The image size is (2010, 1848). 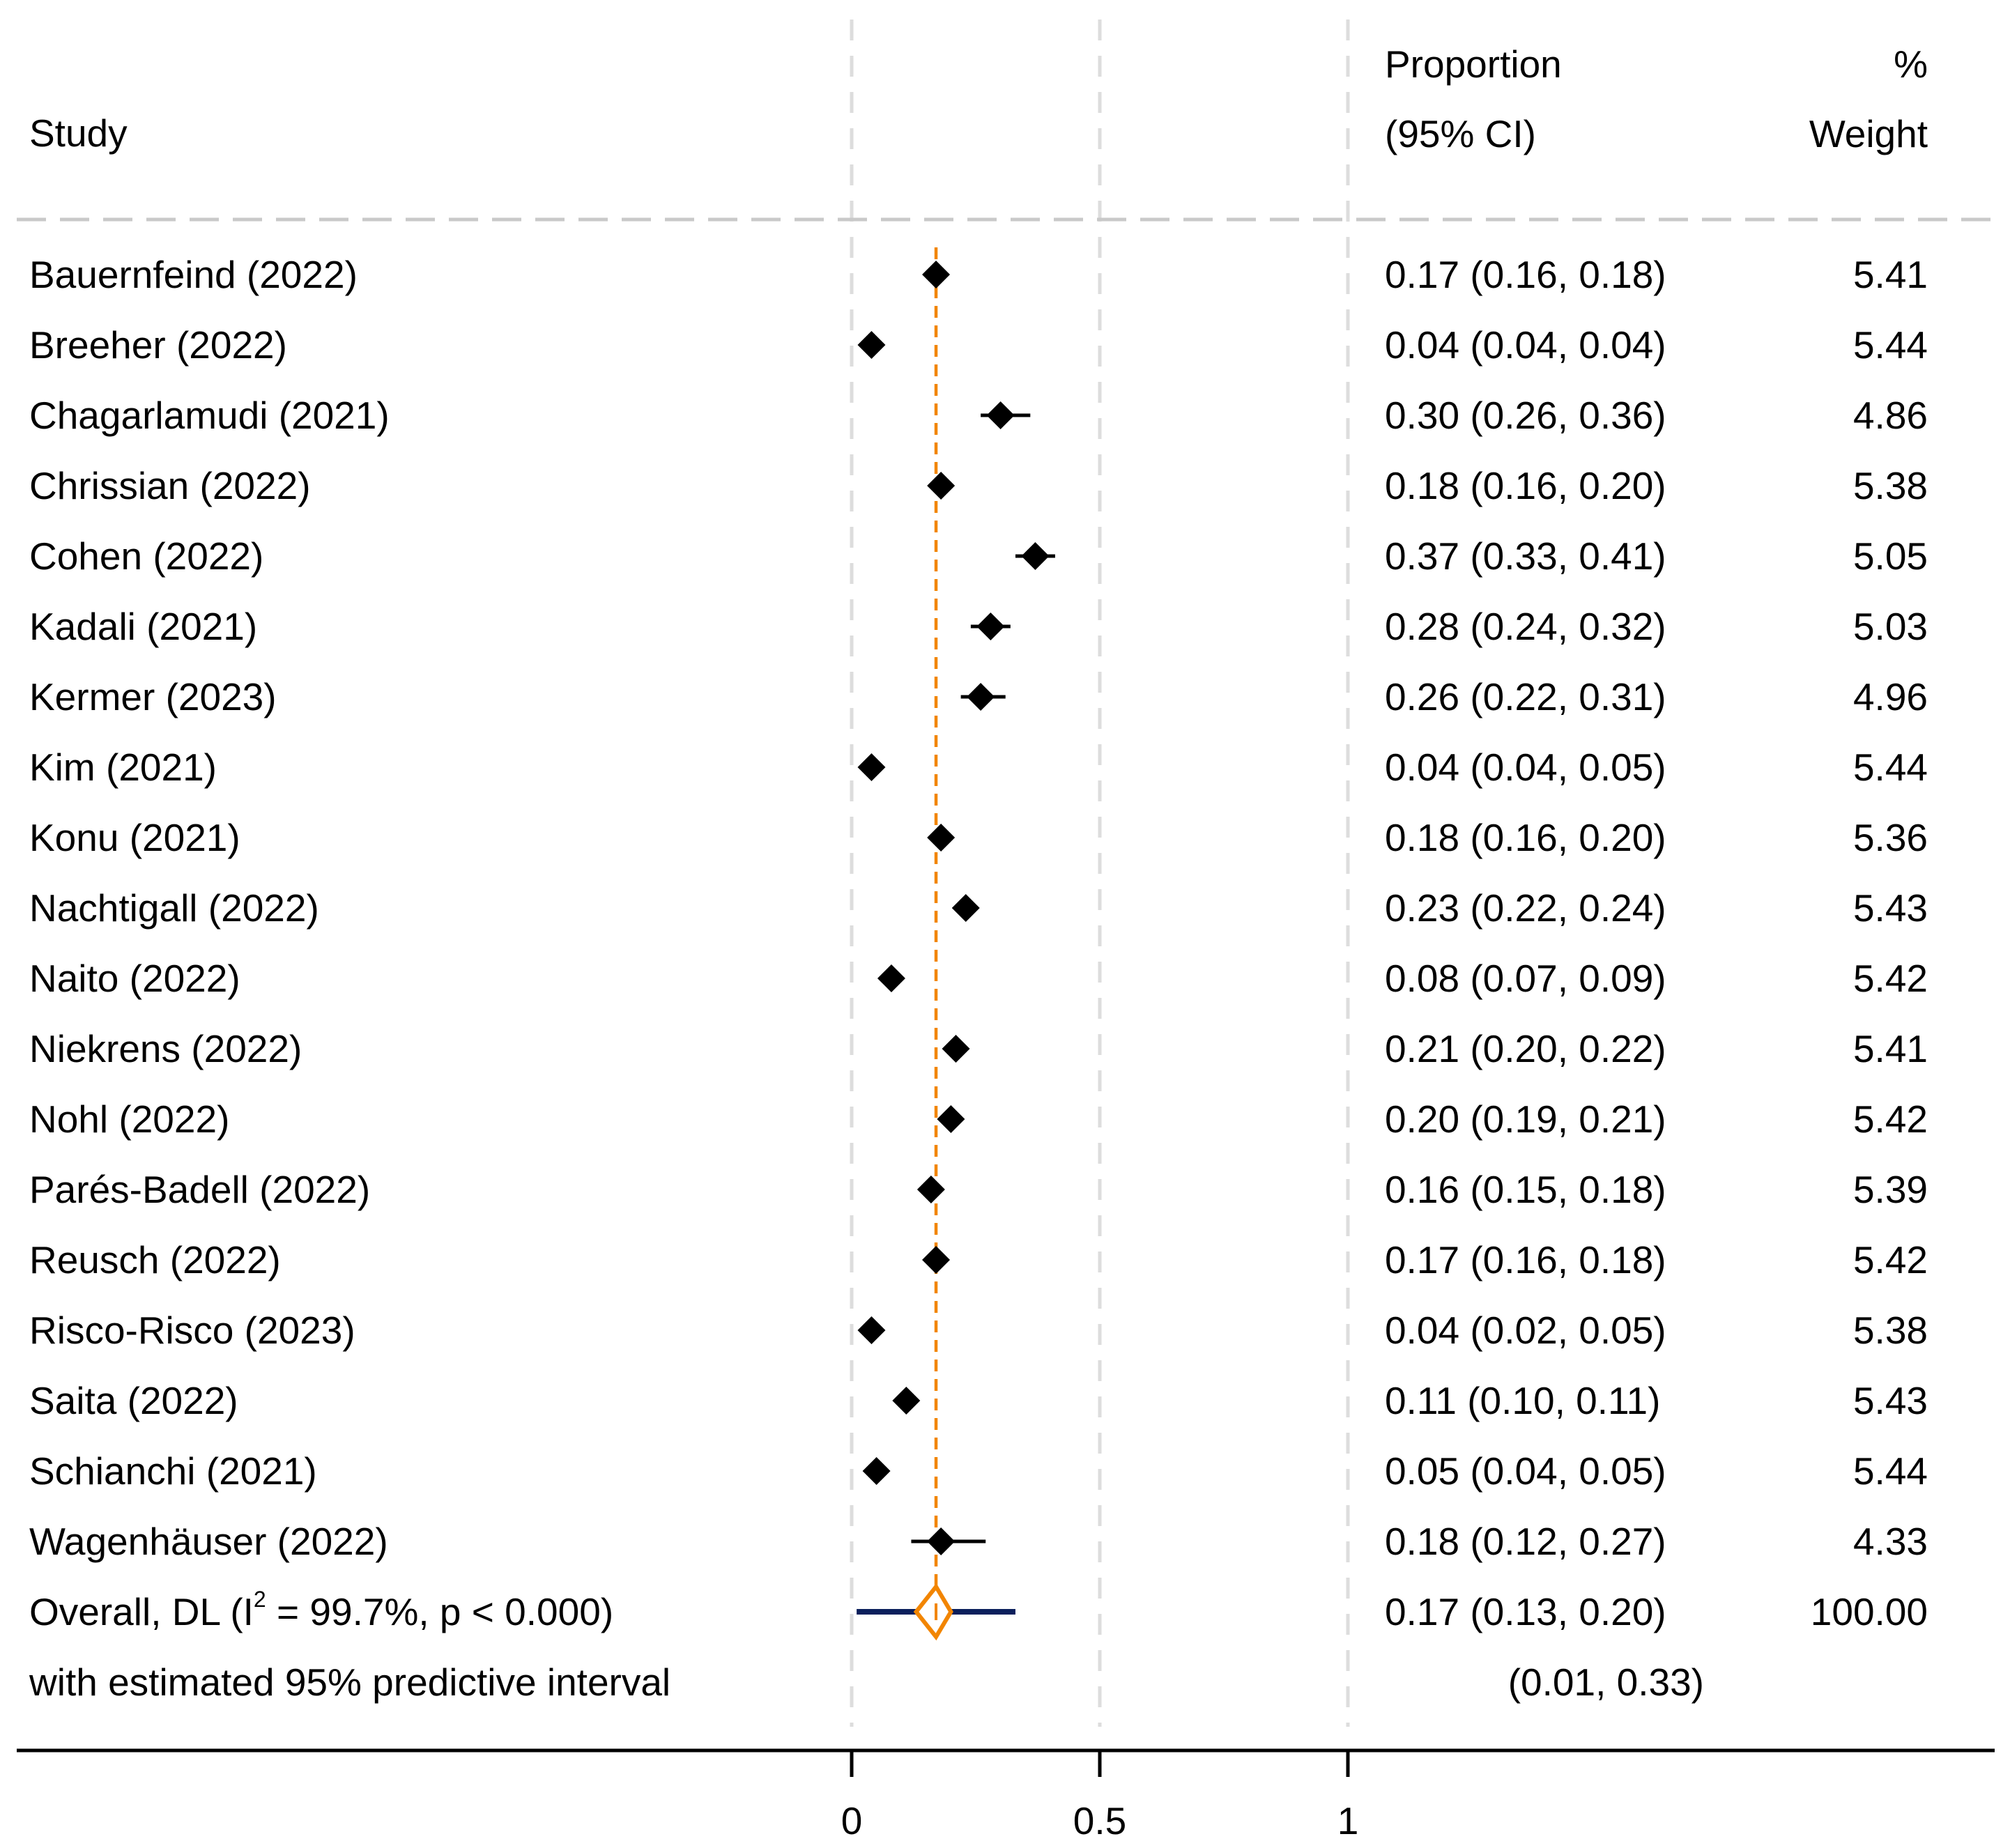 I want to click on proportion-column-header: Proportion, so click(x=1473, y=64).